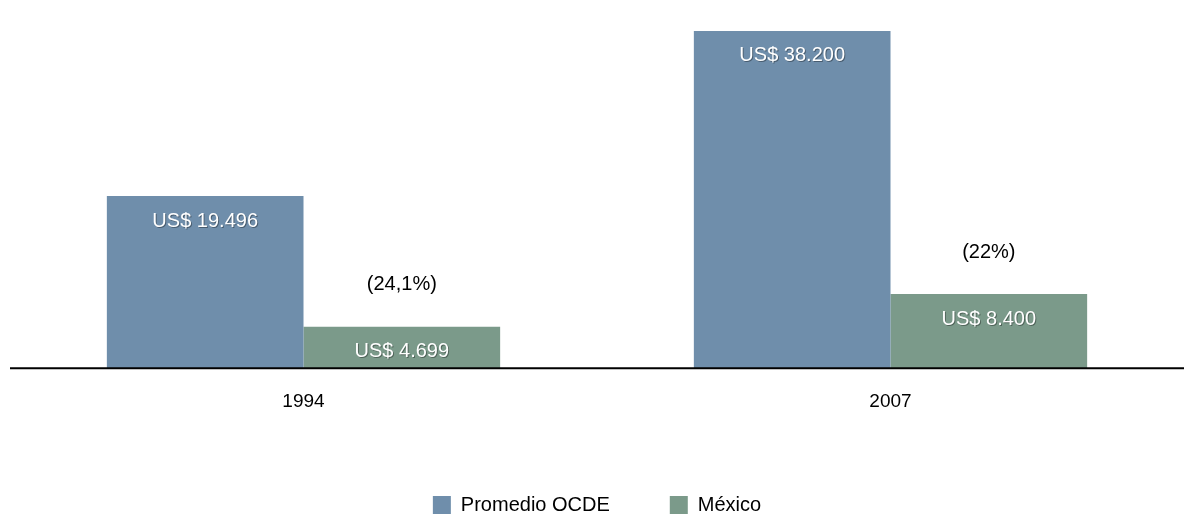 The width and height of the screenshot is (1184, 525). What do you see at coordinates (401, 283) in the screenshot?
I see `annotation: (24,1%)` at bounding box center [401, 283].